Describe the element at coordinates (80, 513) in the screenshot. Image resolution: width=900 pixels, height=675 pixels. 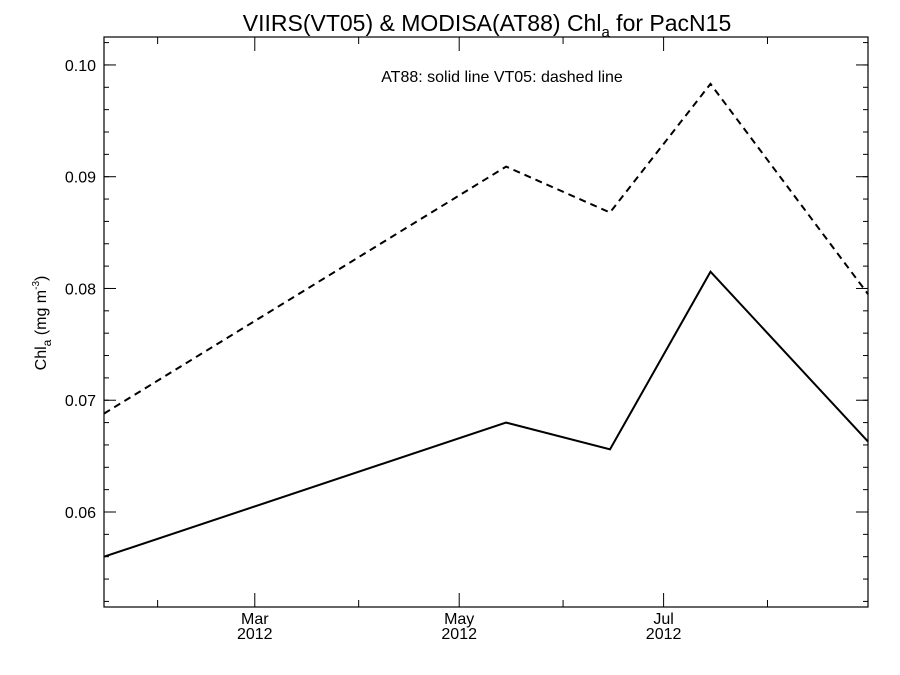
I see `y-tick-label: 0.06` at that location.